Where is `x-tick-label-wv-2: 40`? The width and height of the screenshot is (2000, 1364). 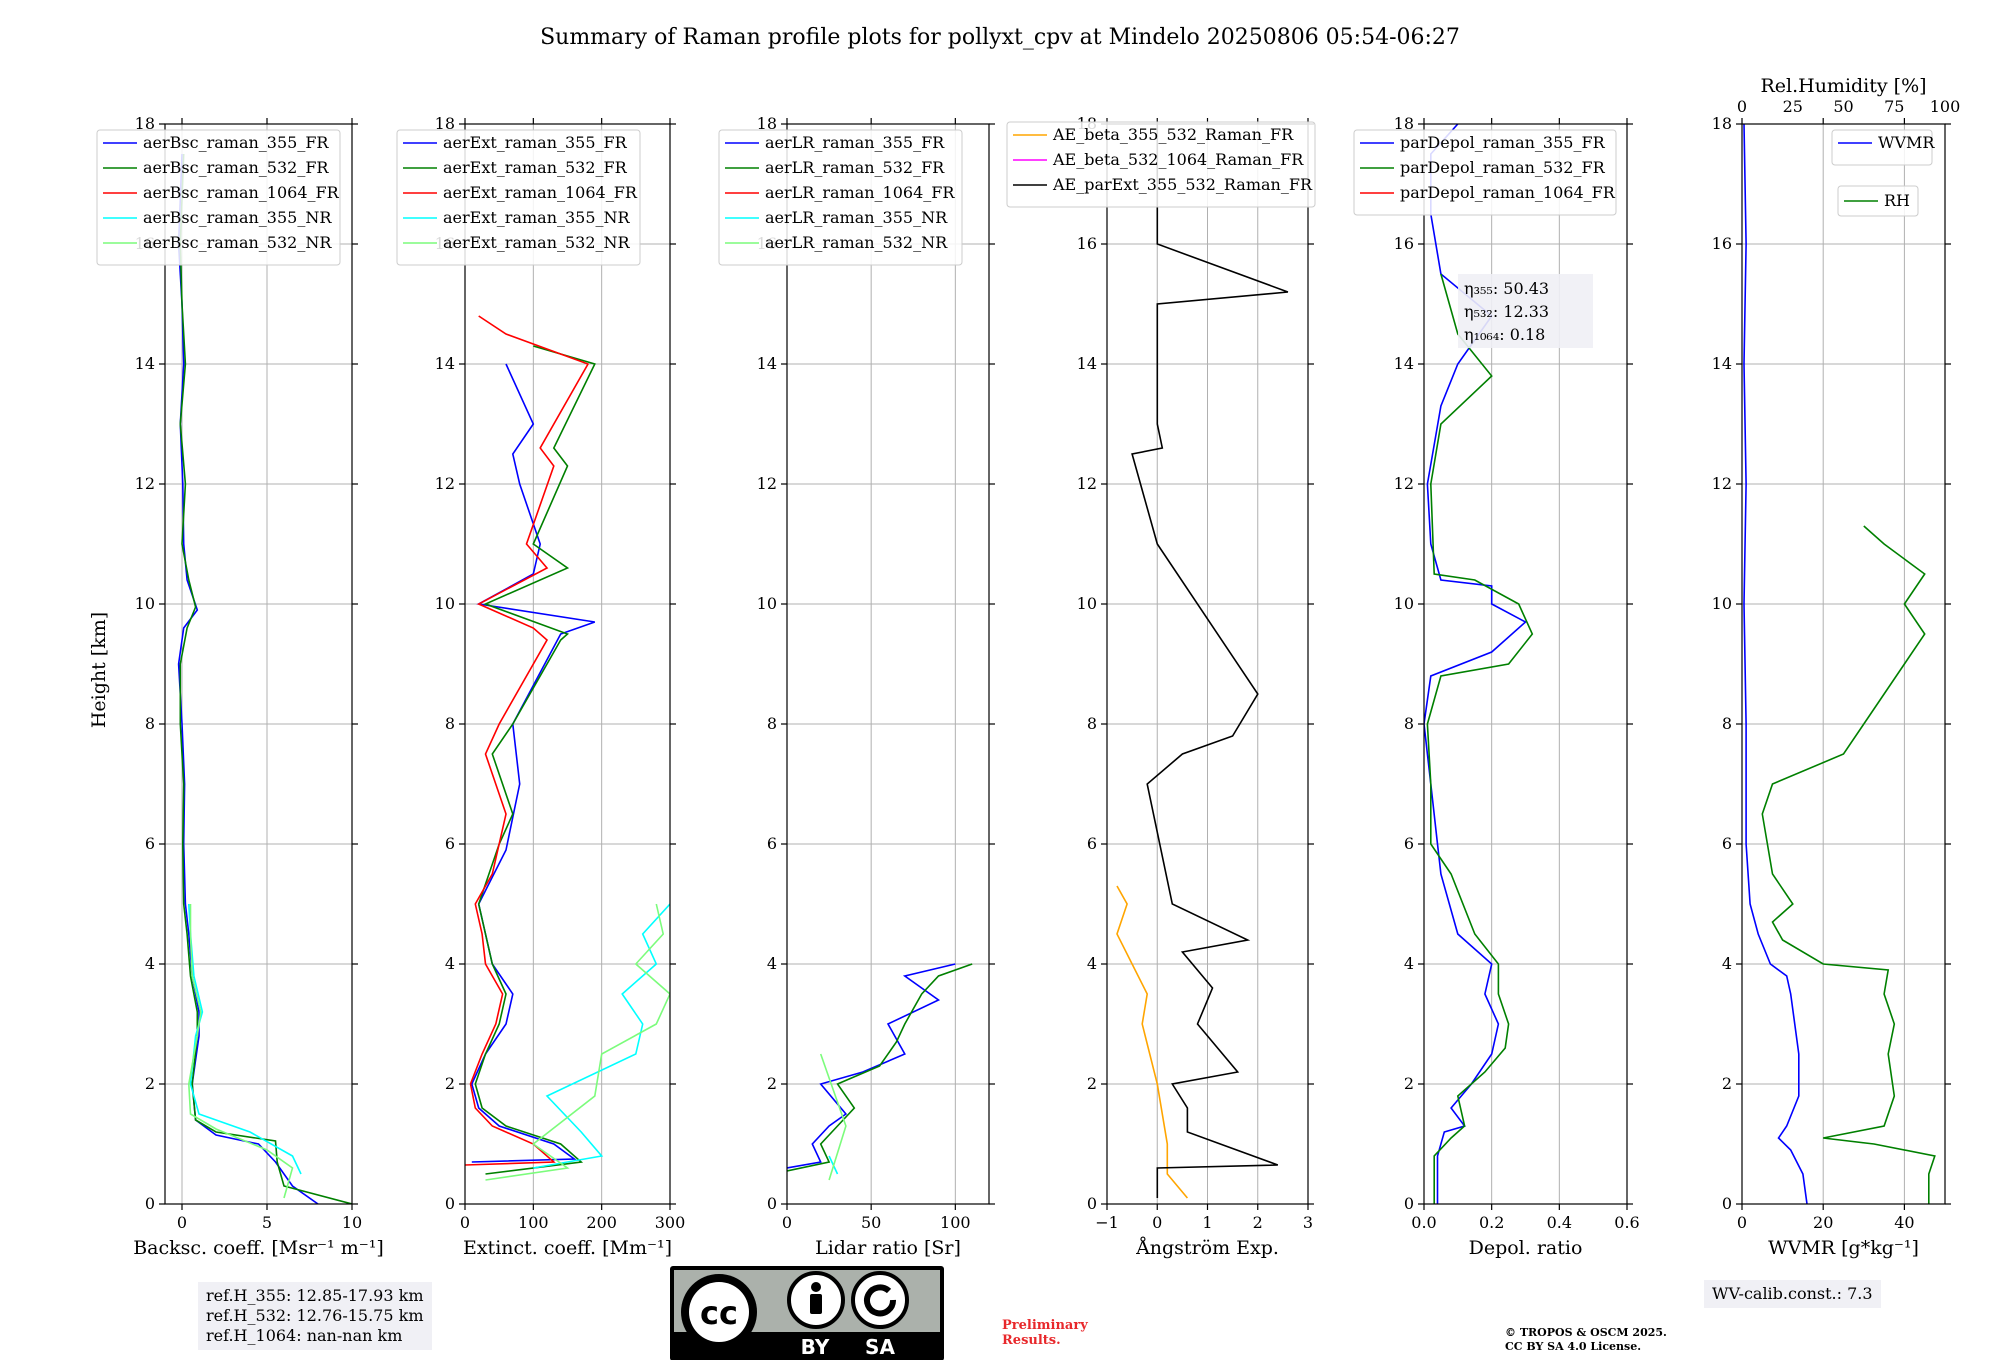 x-tick-label-wv-2: 40 is located at coordinates (1904, 1222).